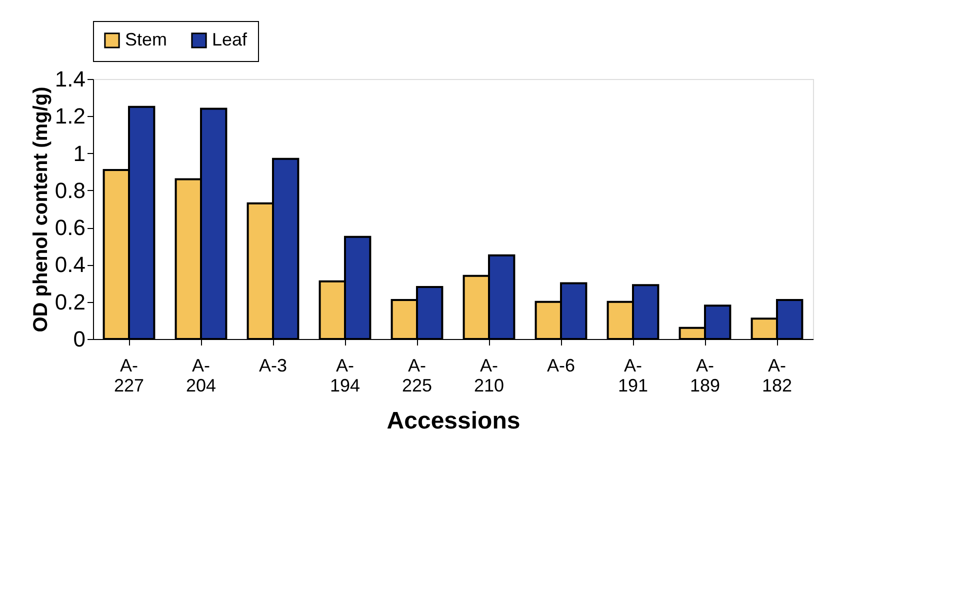 The image size is (968, 613). Describe the element at coordinates (79, 339) in the screenshot. I see `y-tick-label: 0` at that location.